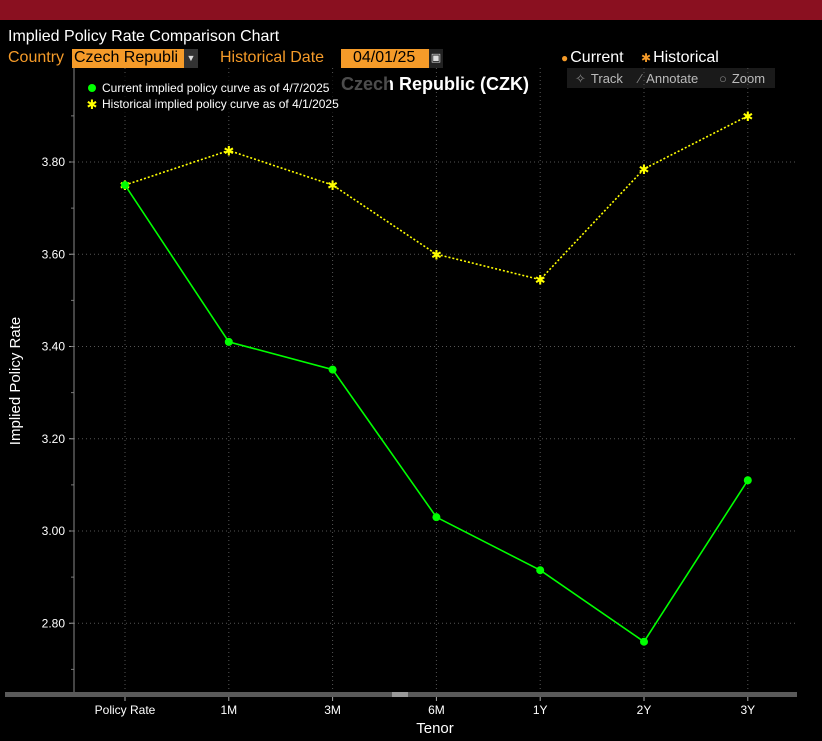 The height and width of the screenshot is (741, 822). I want to click on chart-toolbar: ✧ Track ∕ Annotate ○ Zoom, so click(671, 78).